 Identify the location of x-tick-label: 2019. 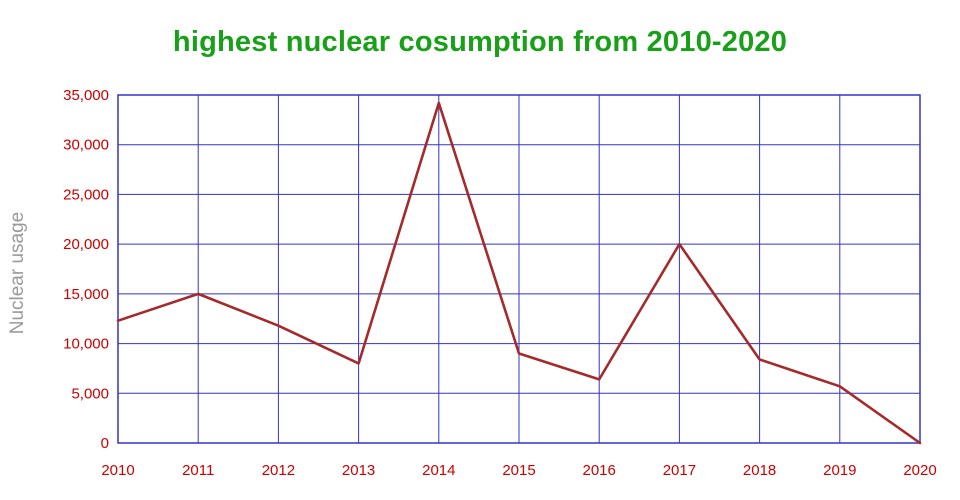
(839, 470).